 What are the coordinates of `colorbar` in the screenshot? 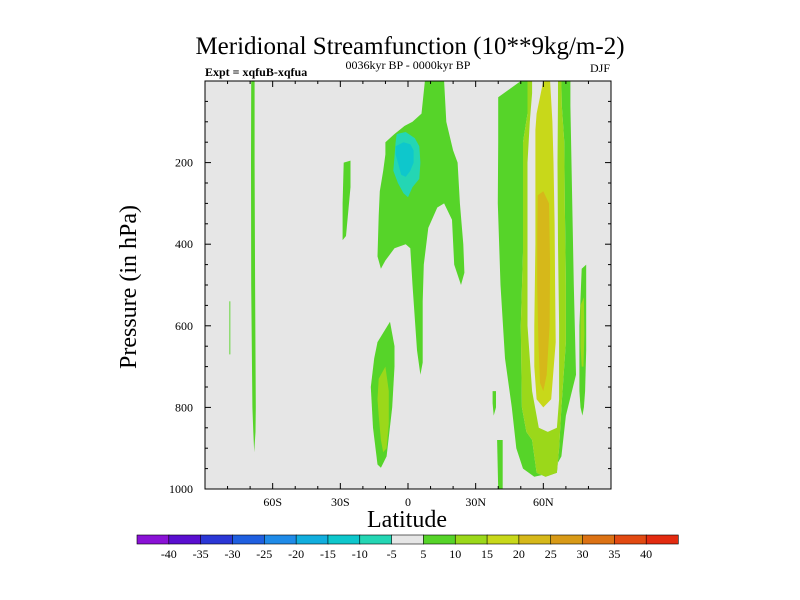 It's located at (407, 539).